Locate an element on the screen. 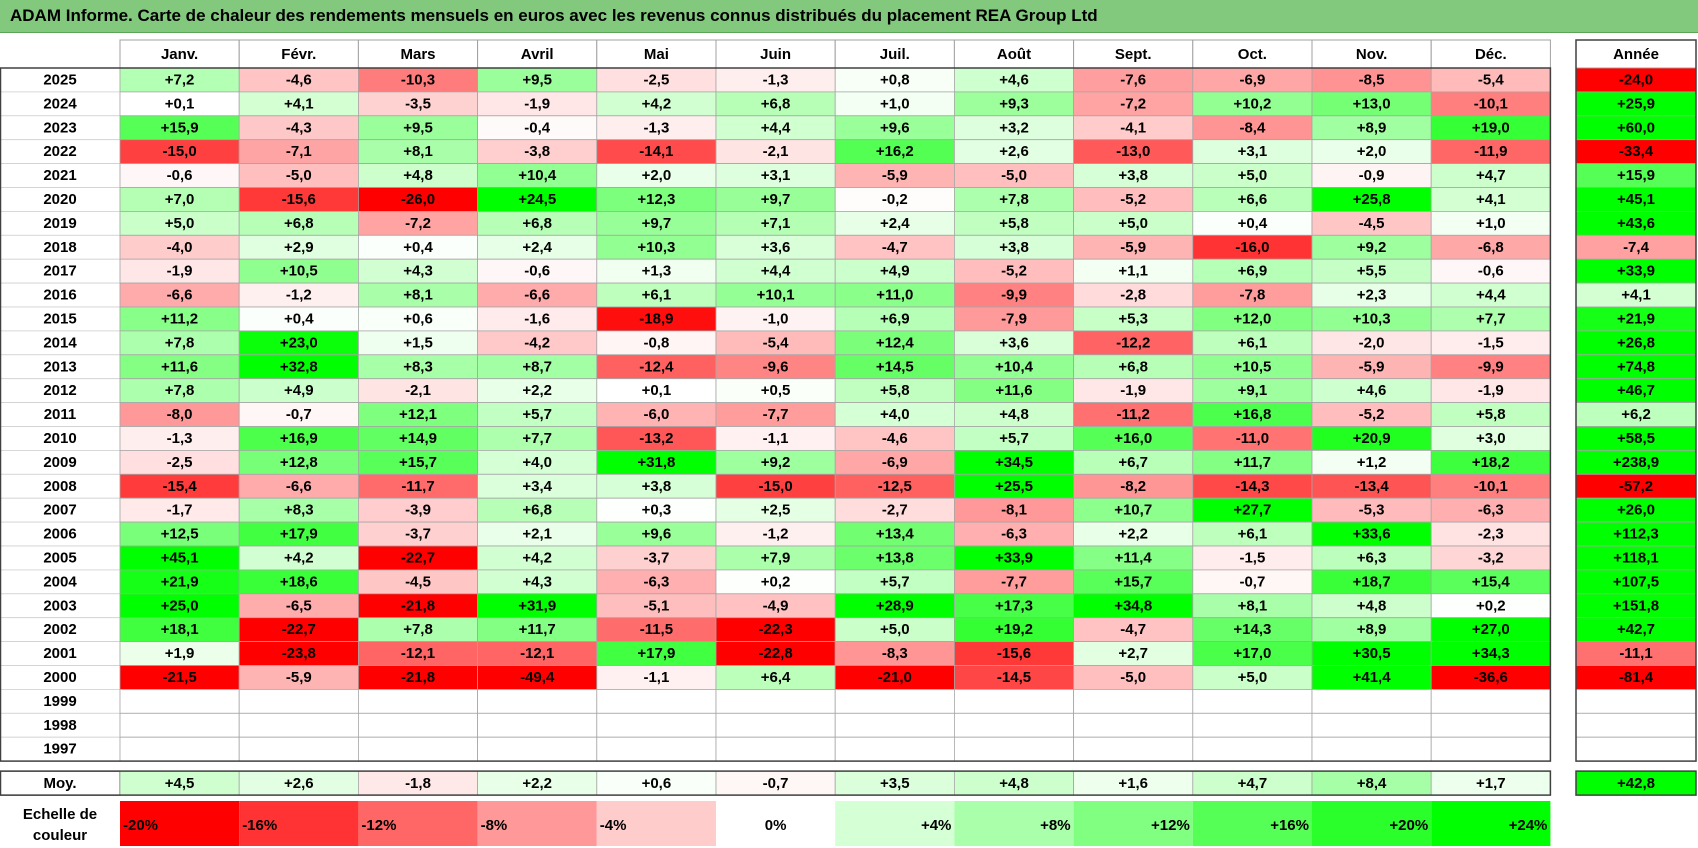 The width and height of the screenshot is (1698, 848). year-label: 2018 is located at coordinates (59, 247).